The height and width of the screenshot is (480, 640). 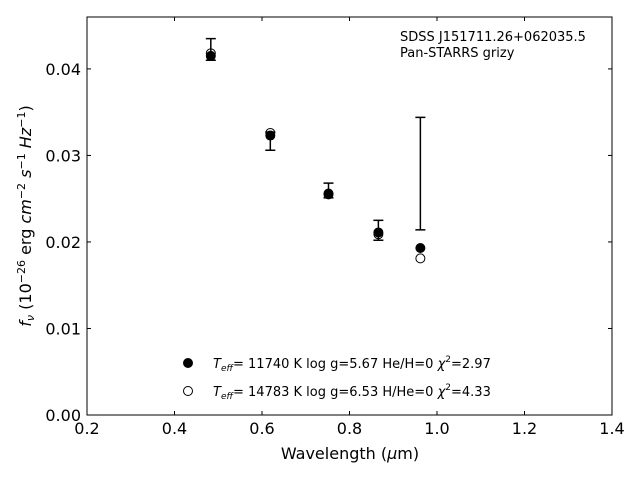 What do you see at coordinates (420, 258) in the screenshot?
I see `data-point-open` at bounding box center [420, 258].